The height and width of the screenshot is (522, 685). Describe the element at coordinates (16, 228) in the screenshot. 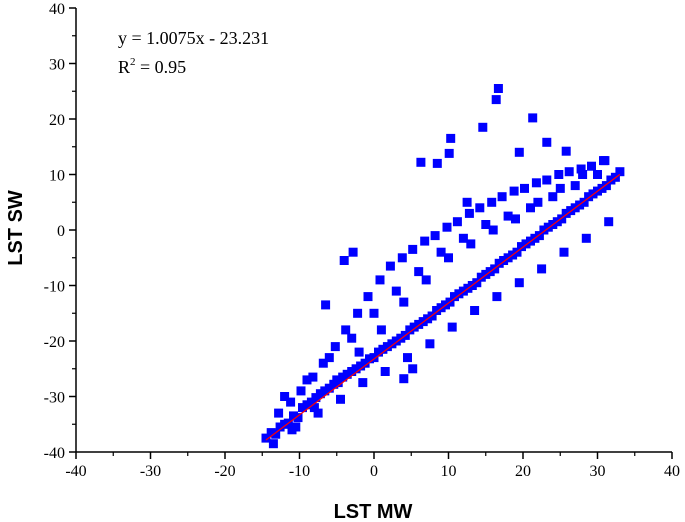

I see `y-axis-title: LST SW` at that location.